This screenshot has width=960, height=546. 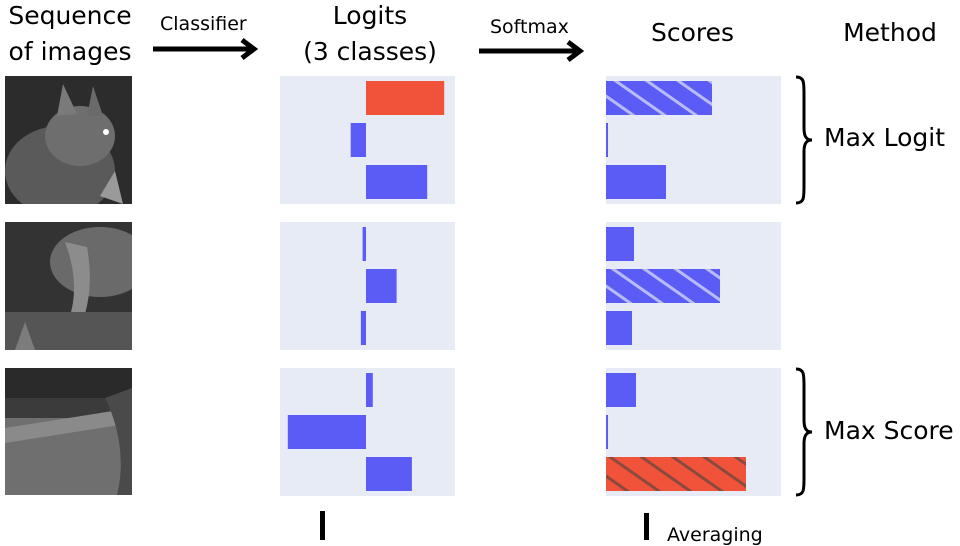 I want to click on softmax-label: Softmax, so click(x=529, y=27).